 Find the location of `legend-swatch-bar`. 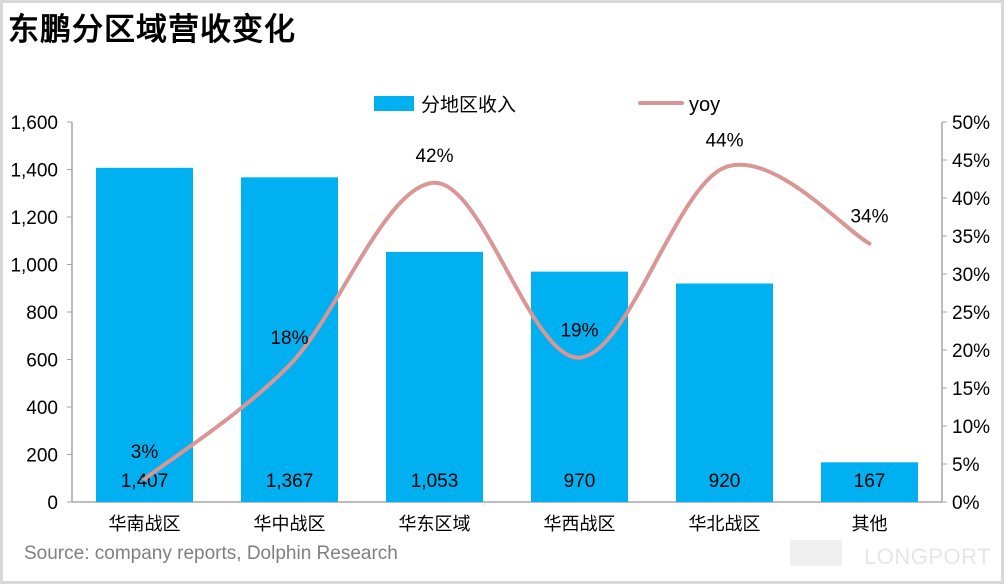

legend-swatch-bar is located at coordinates (394, 103).